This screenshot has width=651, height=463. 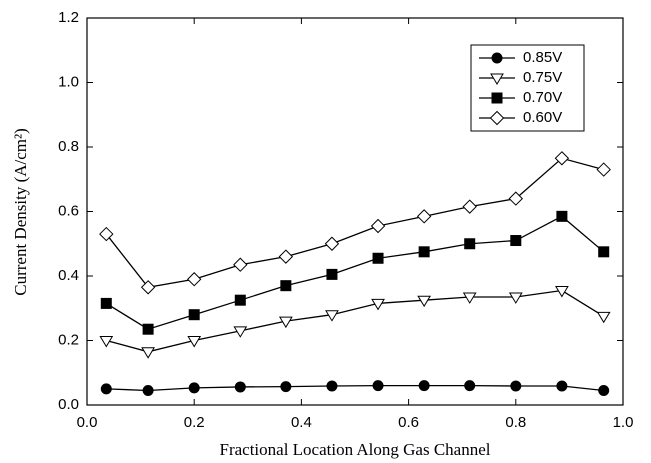 What do you see at coordinates (542, 117) in the screenshot?
I see `legend-label: 0.60V` at bounding box center [542, 117].